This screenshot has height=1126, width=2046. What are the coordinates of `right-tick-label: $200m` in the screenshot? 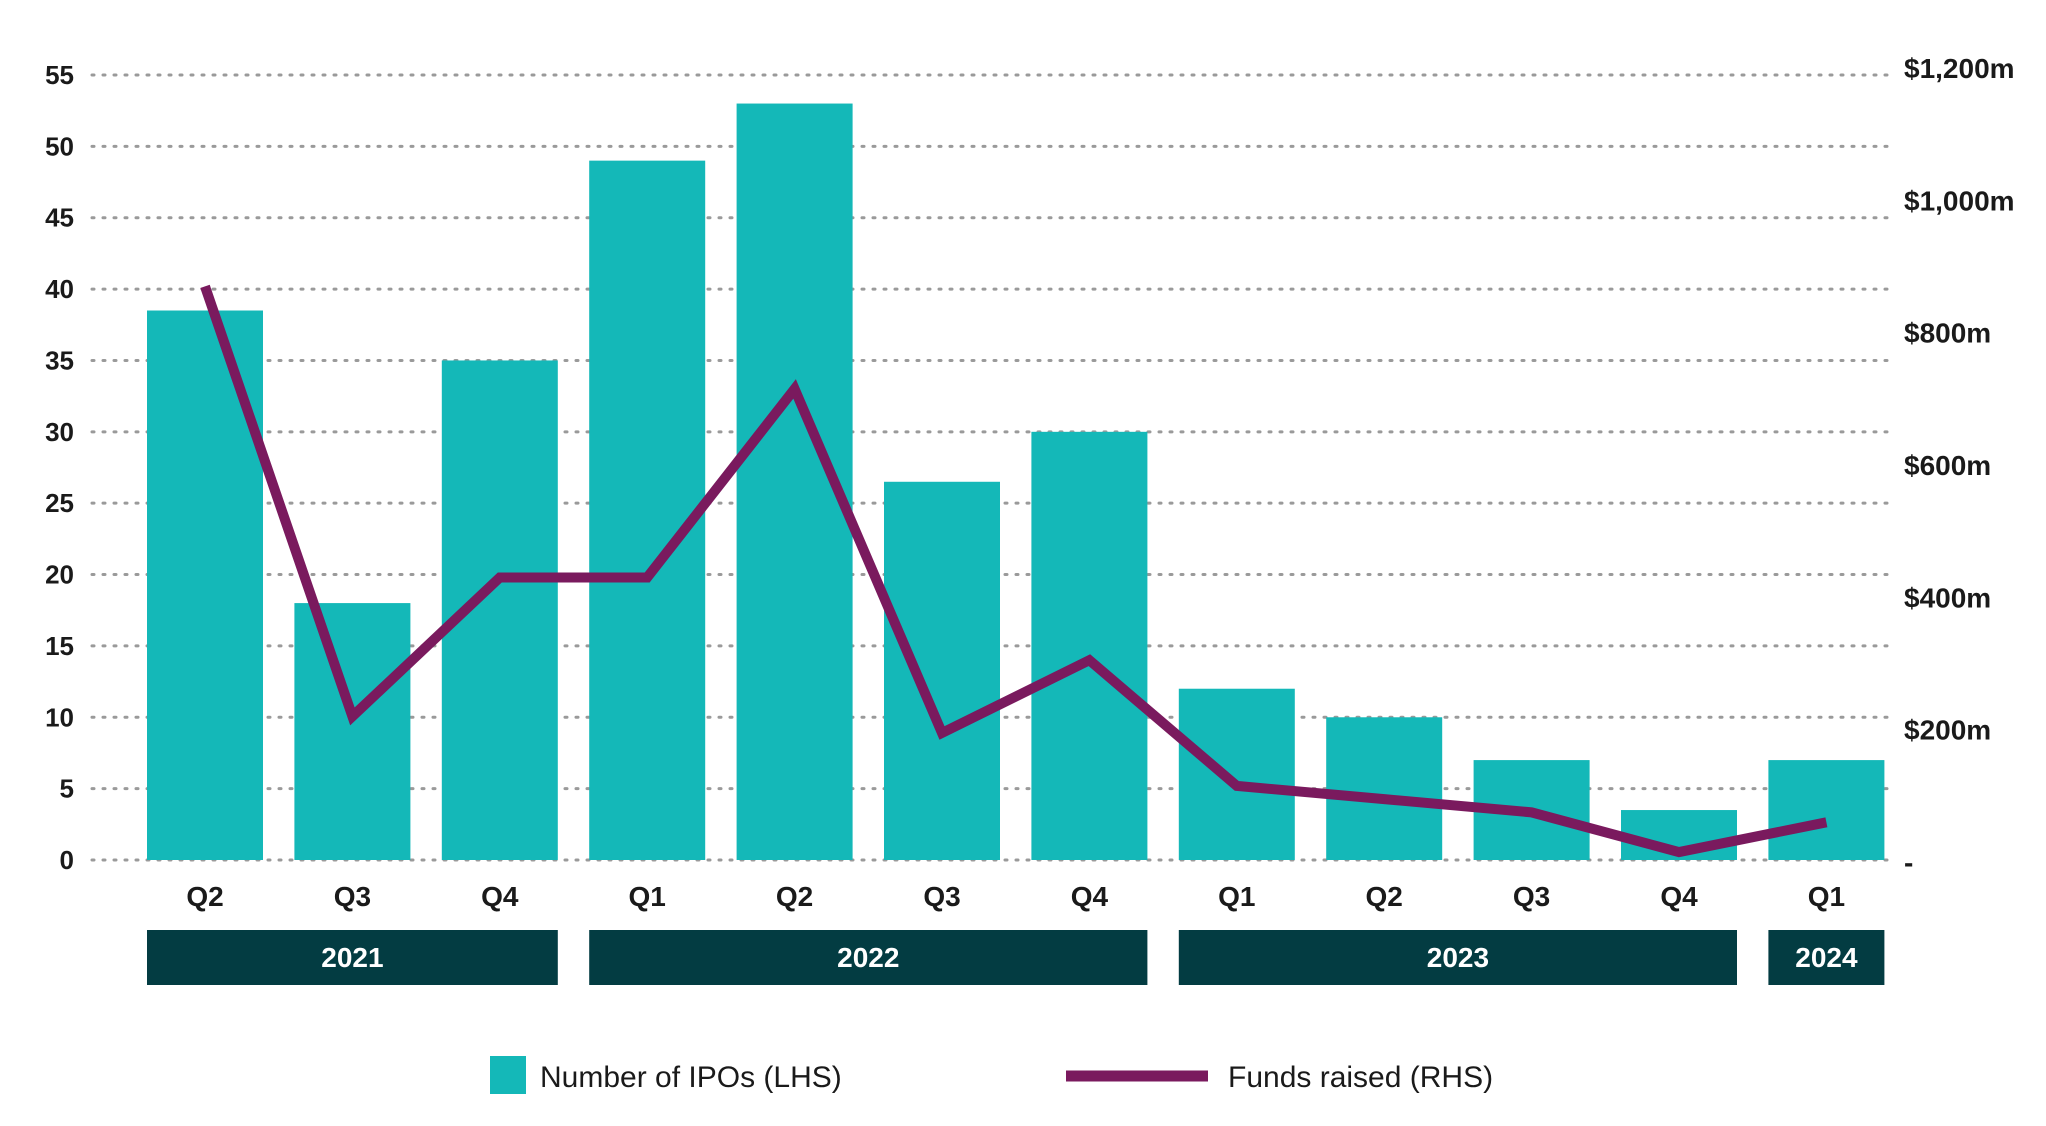 It's located at (1947, 730).